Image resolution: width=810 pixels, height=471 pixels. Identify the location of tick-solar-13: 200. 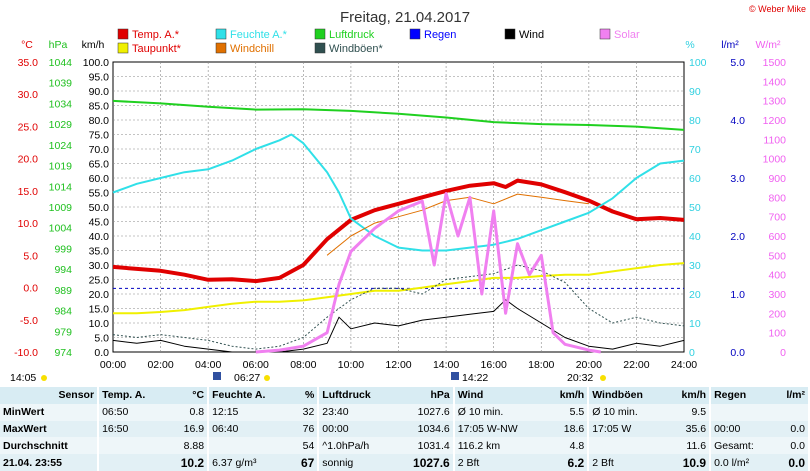
(777, 314).